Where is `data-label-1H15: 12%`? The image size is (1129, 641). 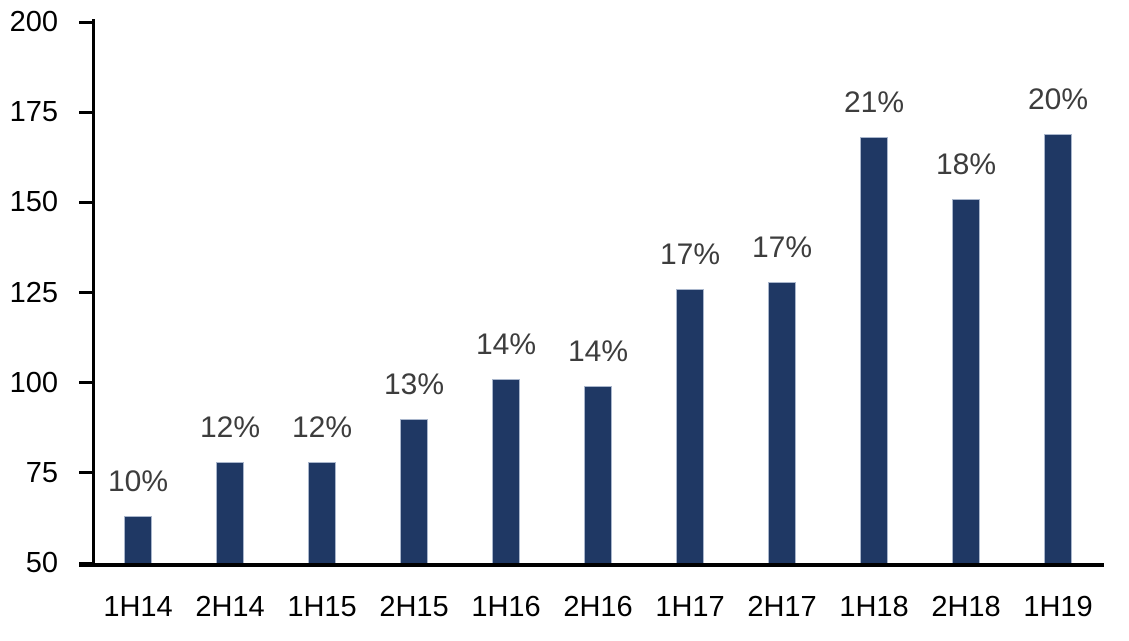
data-label-1H15: 12% is located at coordinates (322, 427).